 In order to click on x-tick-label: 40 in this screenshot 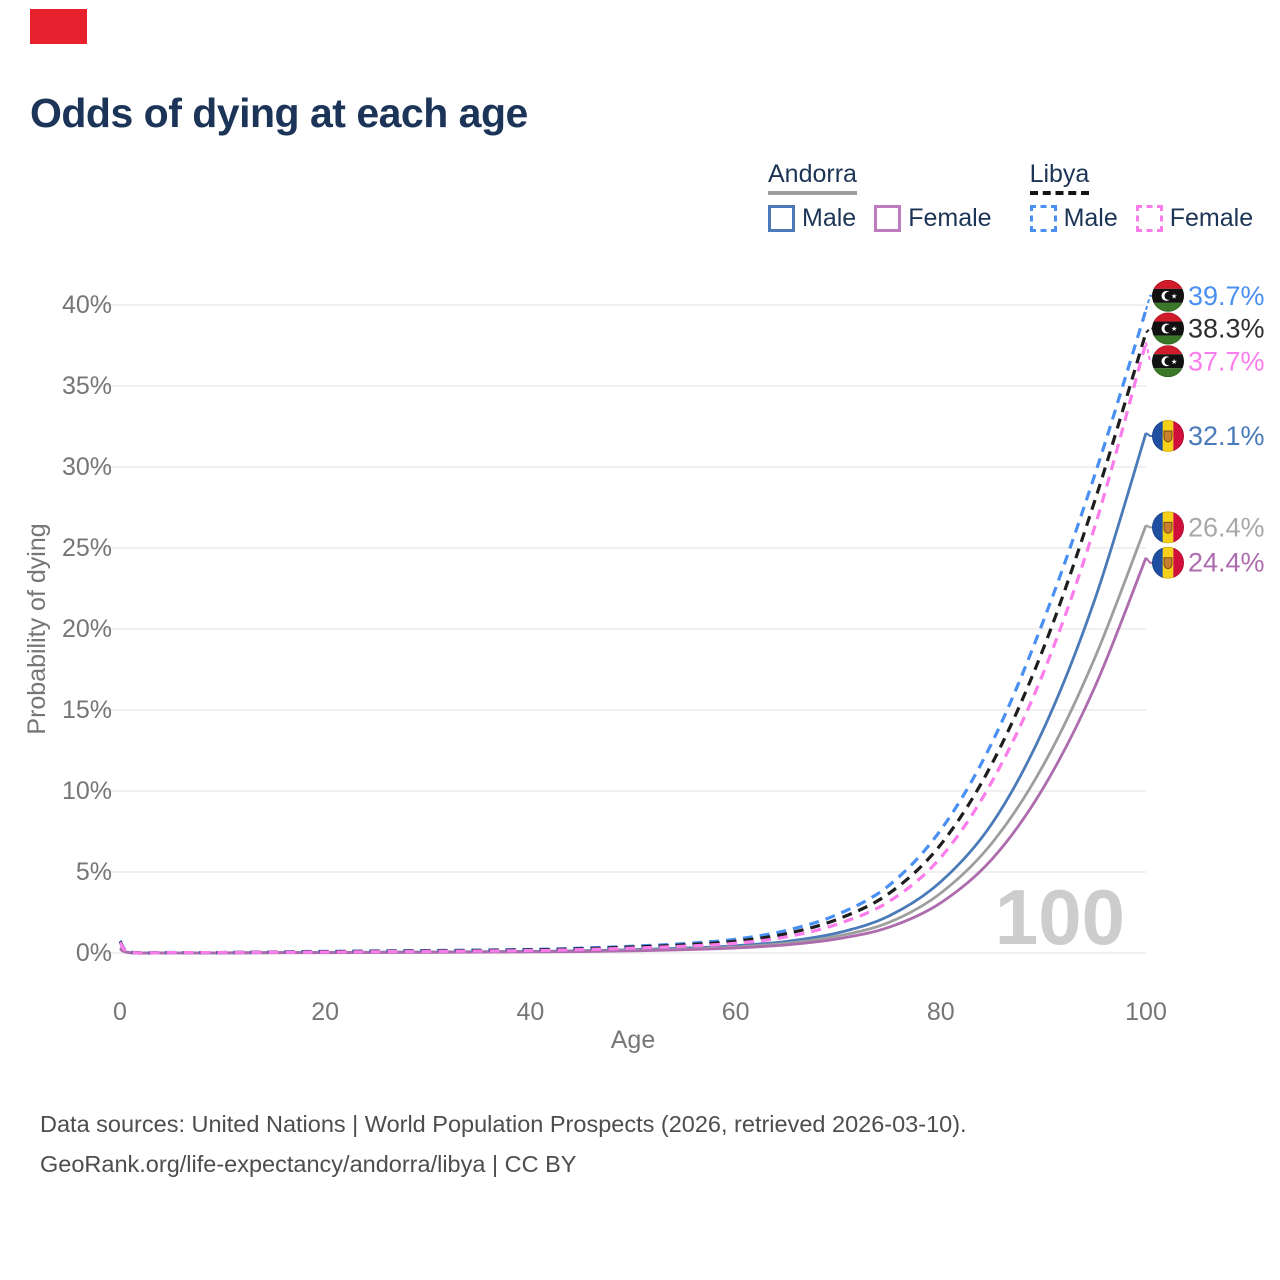, I will do `click(530, 1012)`.